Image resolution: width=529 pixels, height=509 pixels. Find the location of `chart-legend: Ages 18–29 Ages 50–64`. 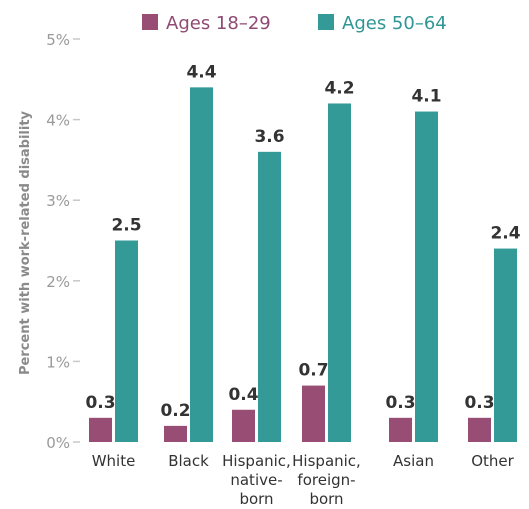

chart-legend: Ages 18–29 Ages 50–64 is located at coordinates (294, 23).